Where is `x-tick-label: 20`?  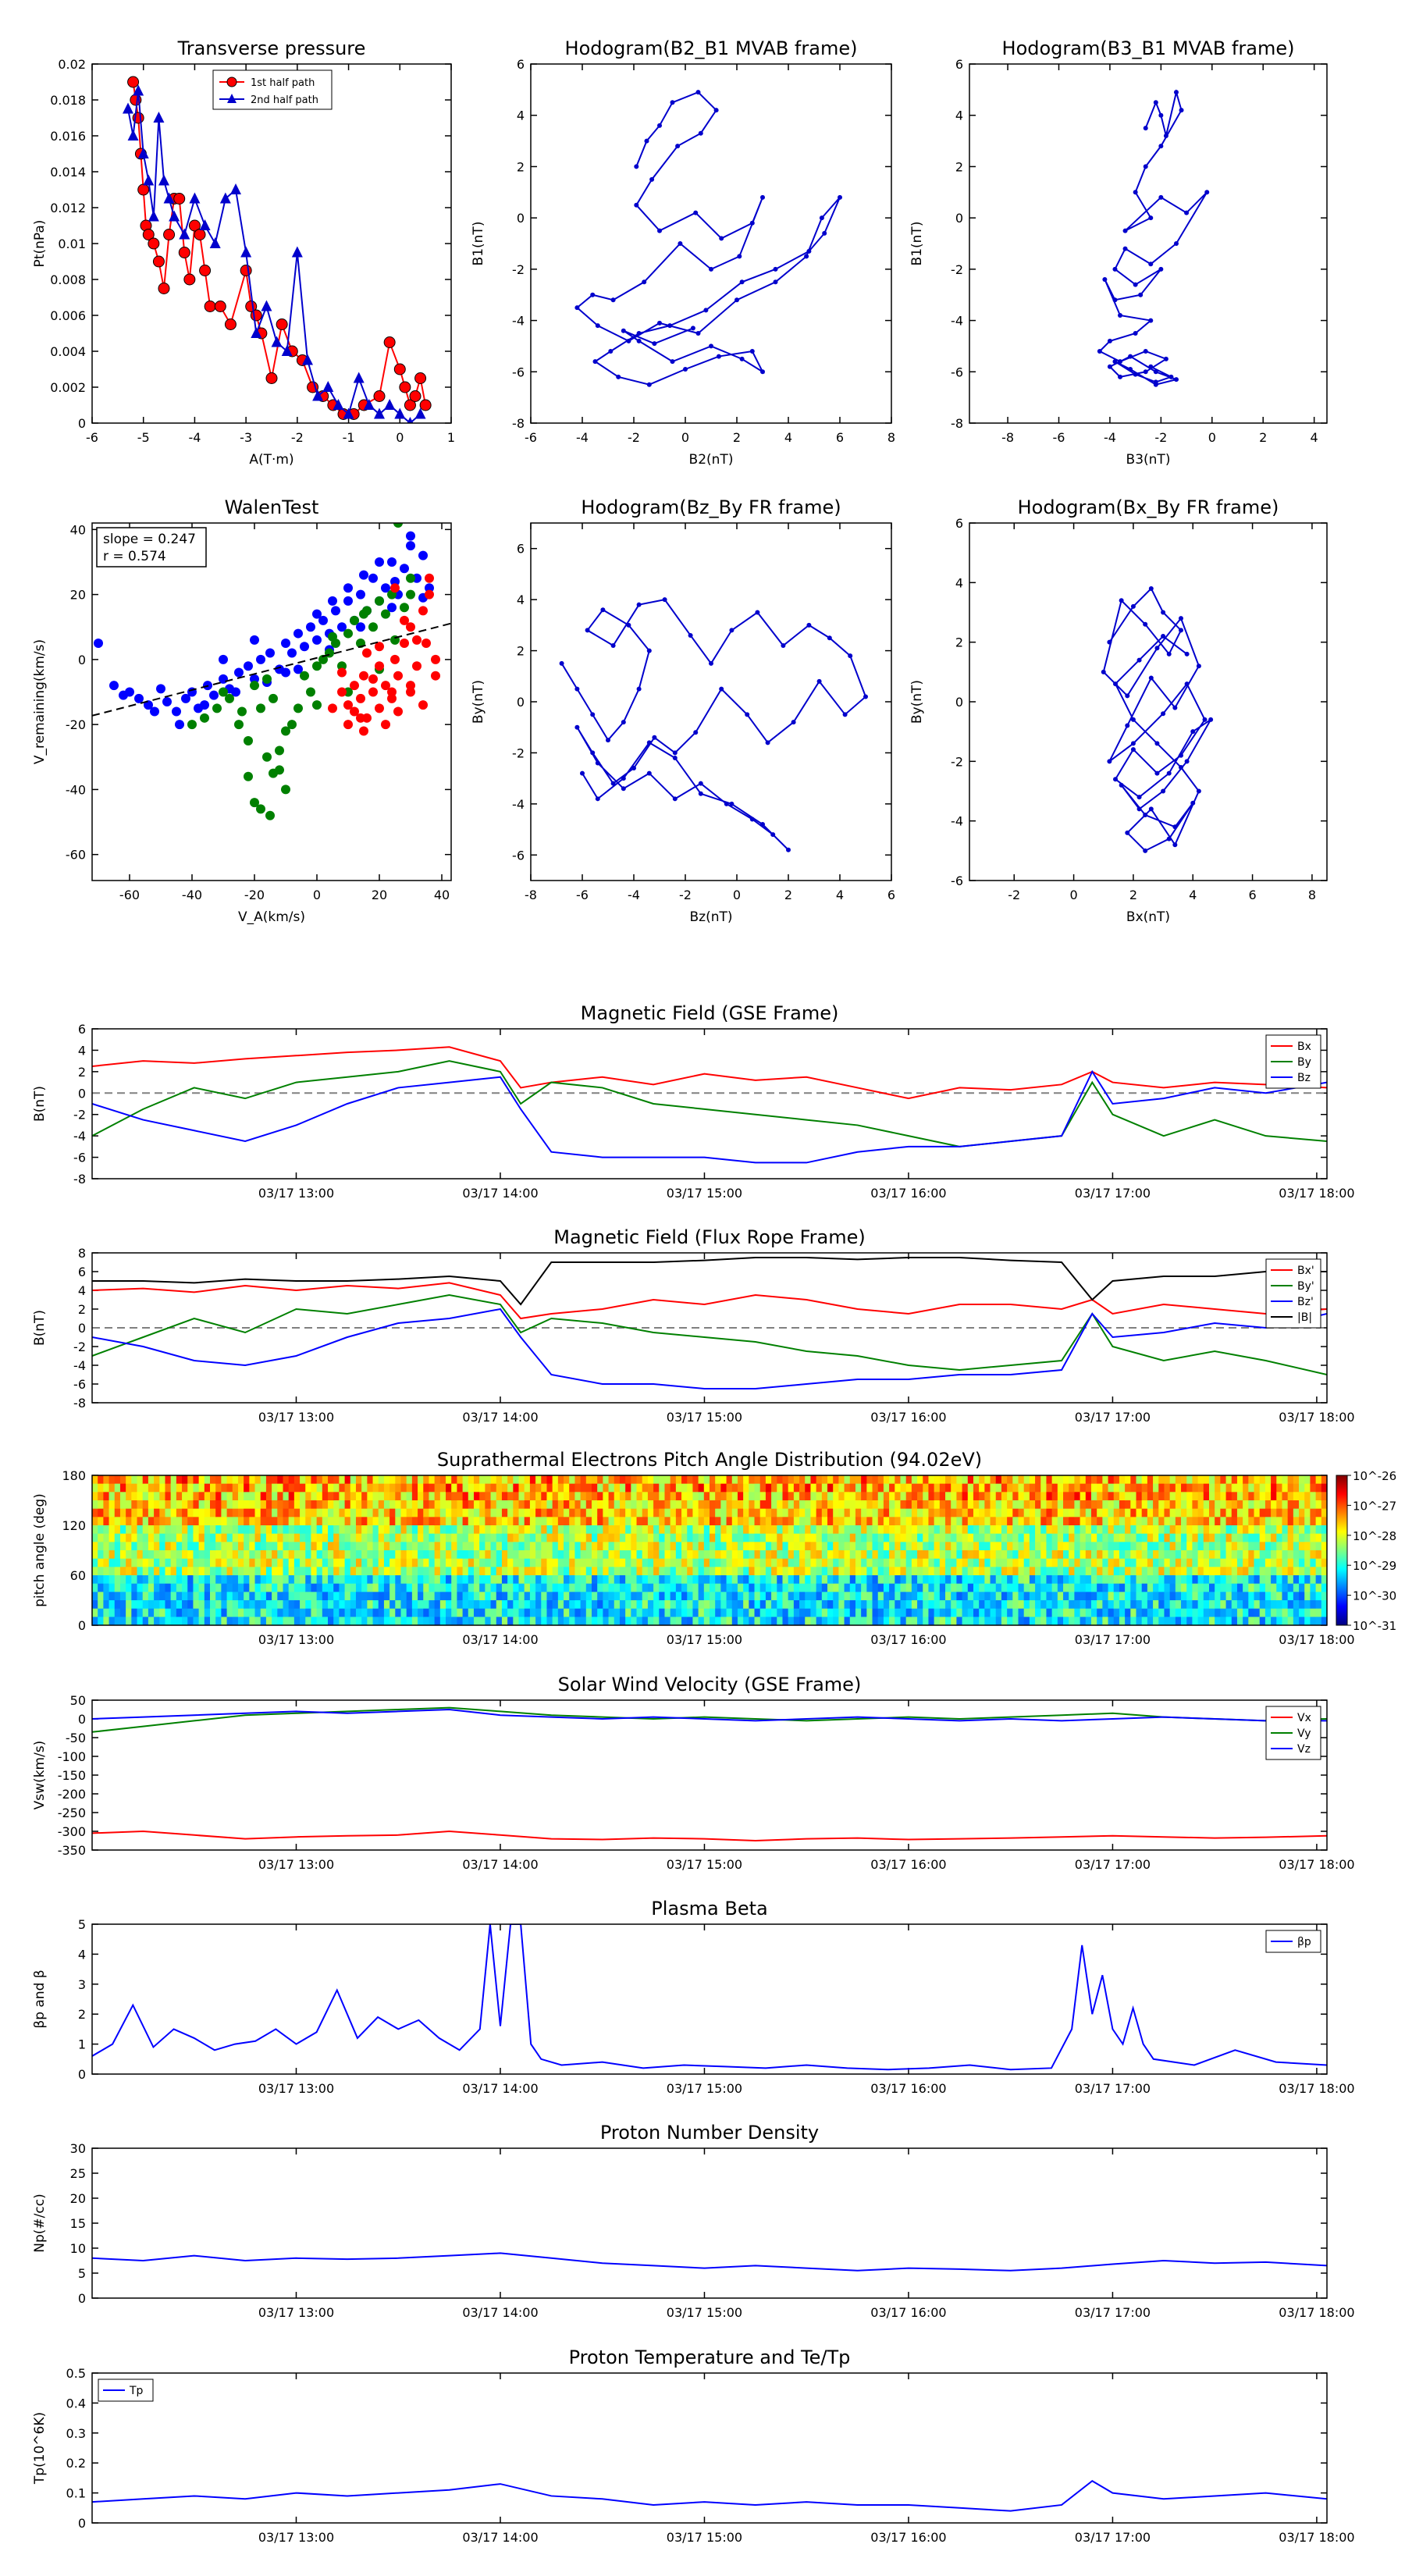 x-tick-label: 20 is located at coordinates (379, 895).